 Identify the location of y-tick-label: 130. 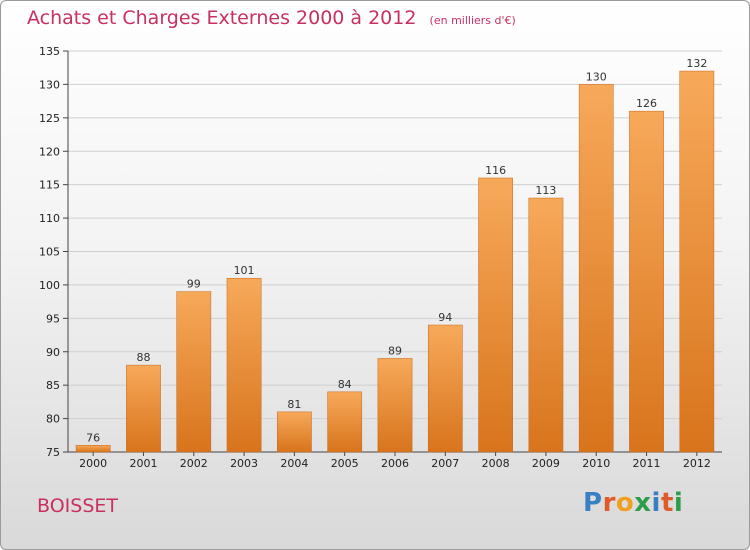
(49, 84).